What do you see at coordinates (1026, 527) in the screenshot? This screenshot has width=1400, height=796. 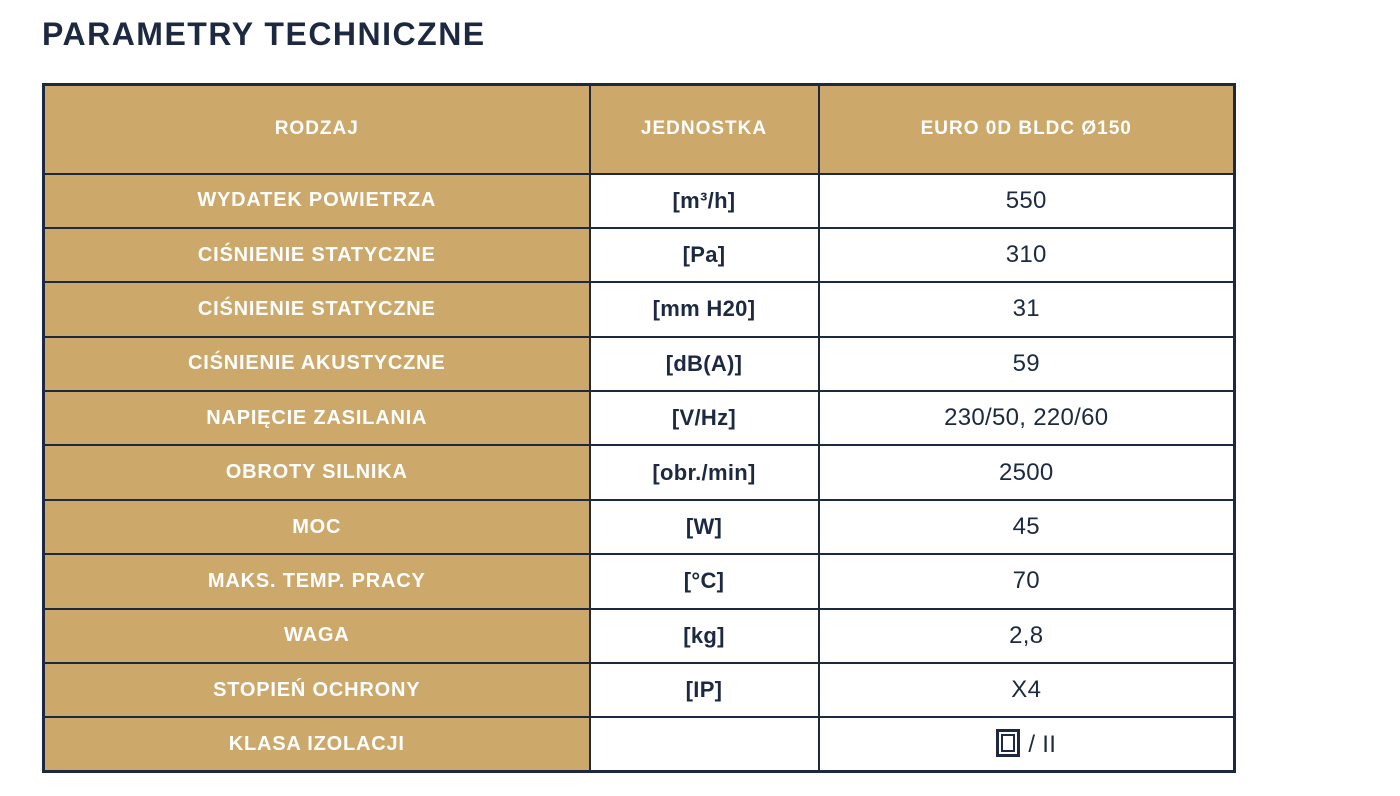 I see `row-value: 45` at bounding box center [1026, 527].